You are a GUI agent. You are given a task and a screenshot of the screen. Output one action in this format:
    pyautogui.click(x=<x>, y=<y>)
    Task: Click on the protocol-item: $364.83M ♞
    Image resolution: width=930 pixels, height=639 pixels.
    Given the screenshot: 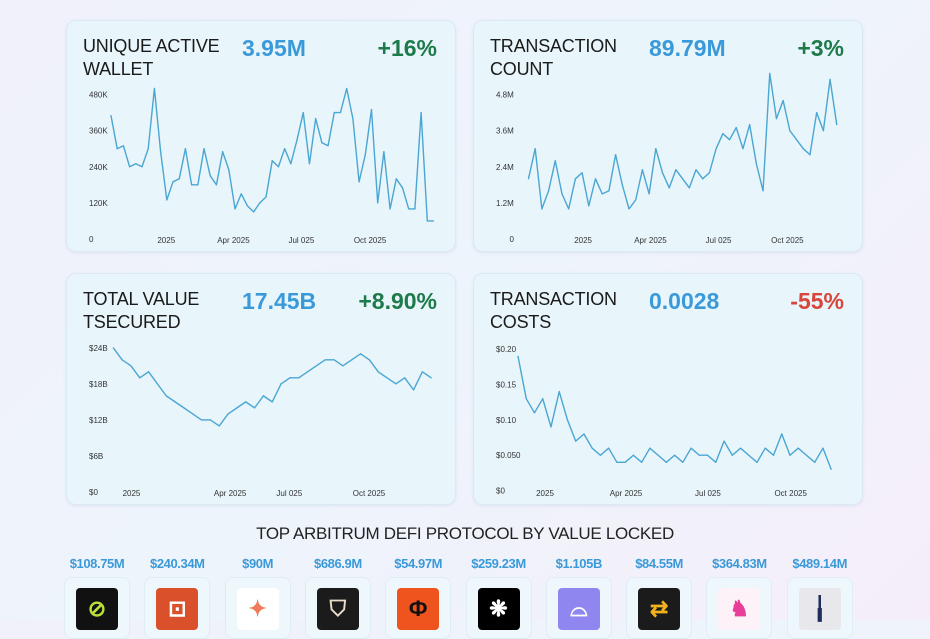 What is the action you would take?
    pyautogui.click(x=739, y=597)
    